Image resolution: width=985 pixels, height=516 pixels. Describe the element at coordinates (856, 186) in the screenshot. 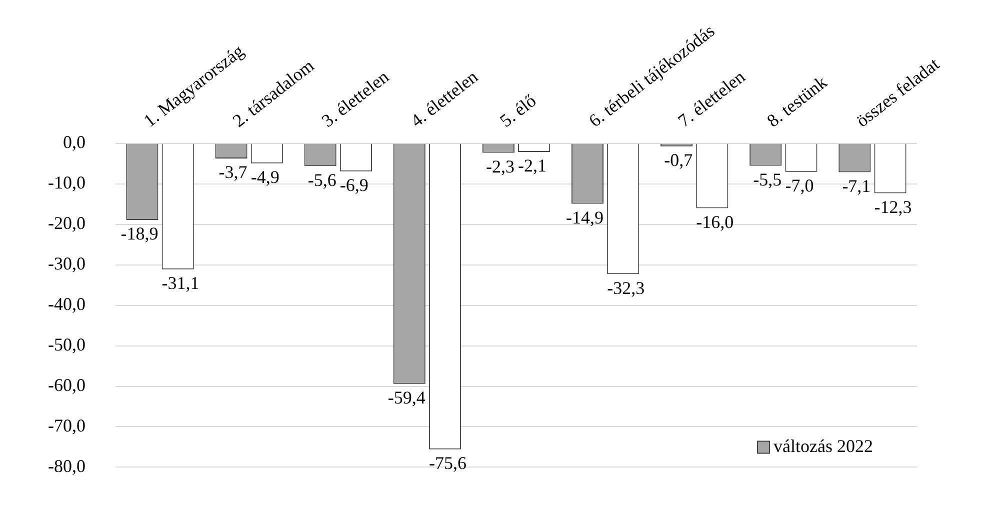

I see `data-label: -7,1` at that location.